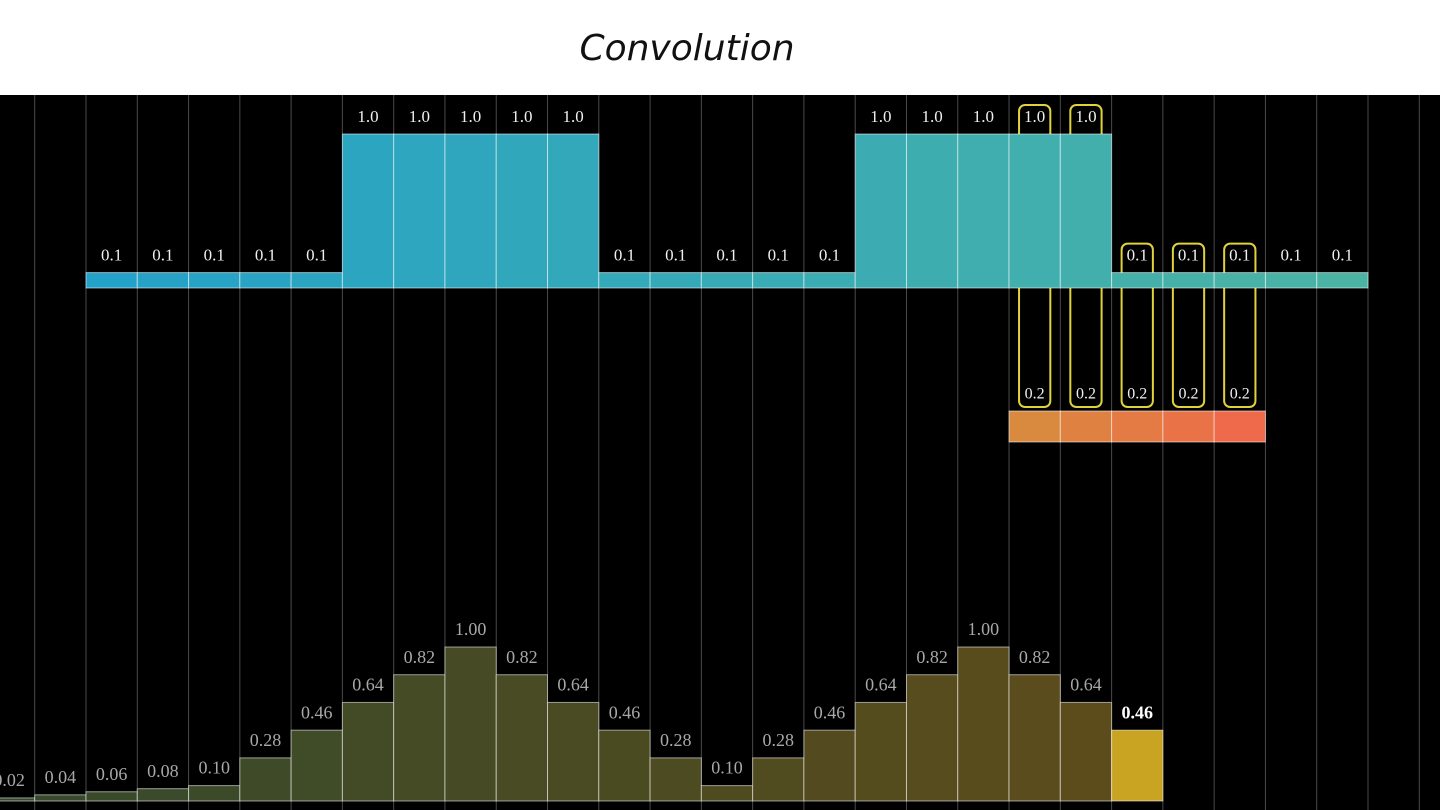 Image resolution: width=1440 pixels, height=810 pixels. What do you see at coordinates (163, 771) in the screenshot?
I see `value-label: 0.08` at bounding box center [163, 771].